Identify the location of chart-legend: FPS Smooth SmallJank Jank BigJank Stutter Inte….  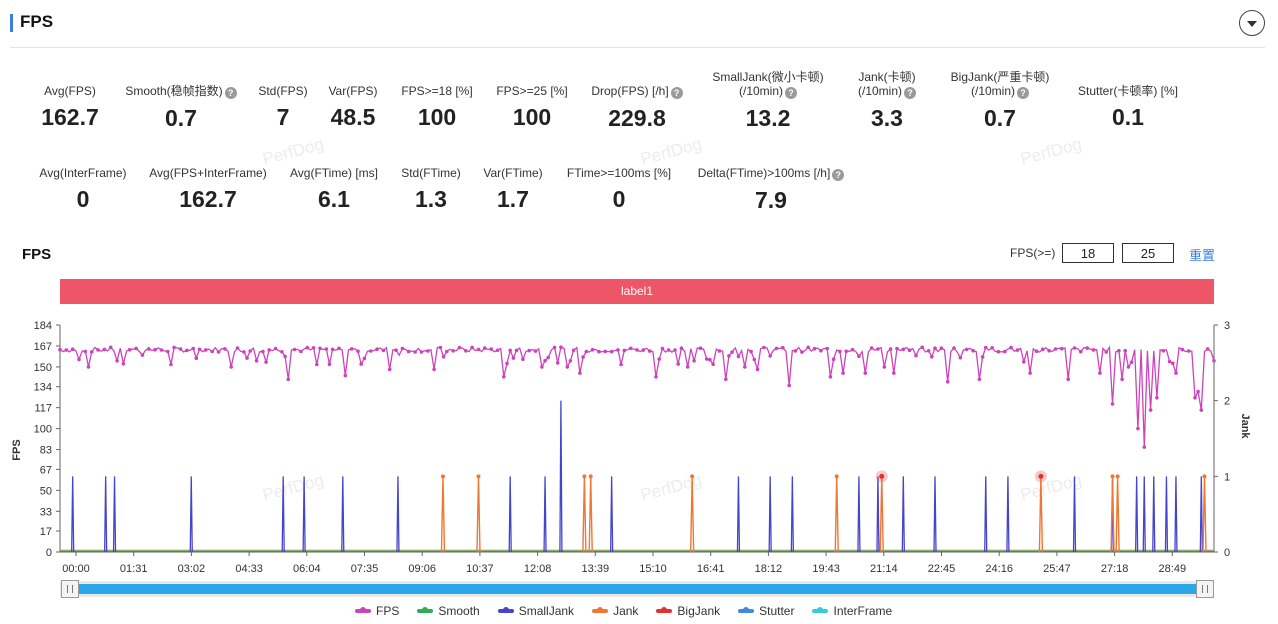
(623, 611).